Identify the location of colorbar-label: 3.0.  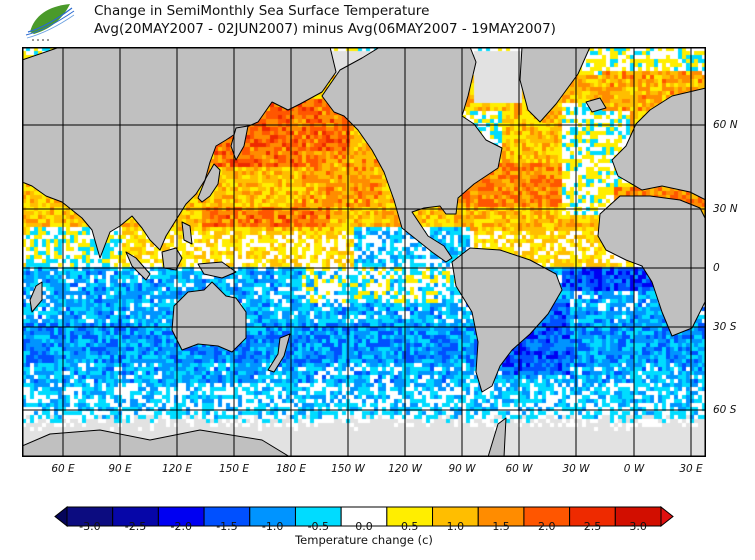
(638, 526).